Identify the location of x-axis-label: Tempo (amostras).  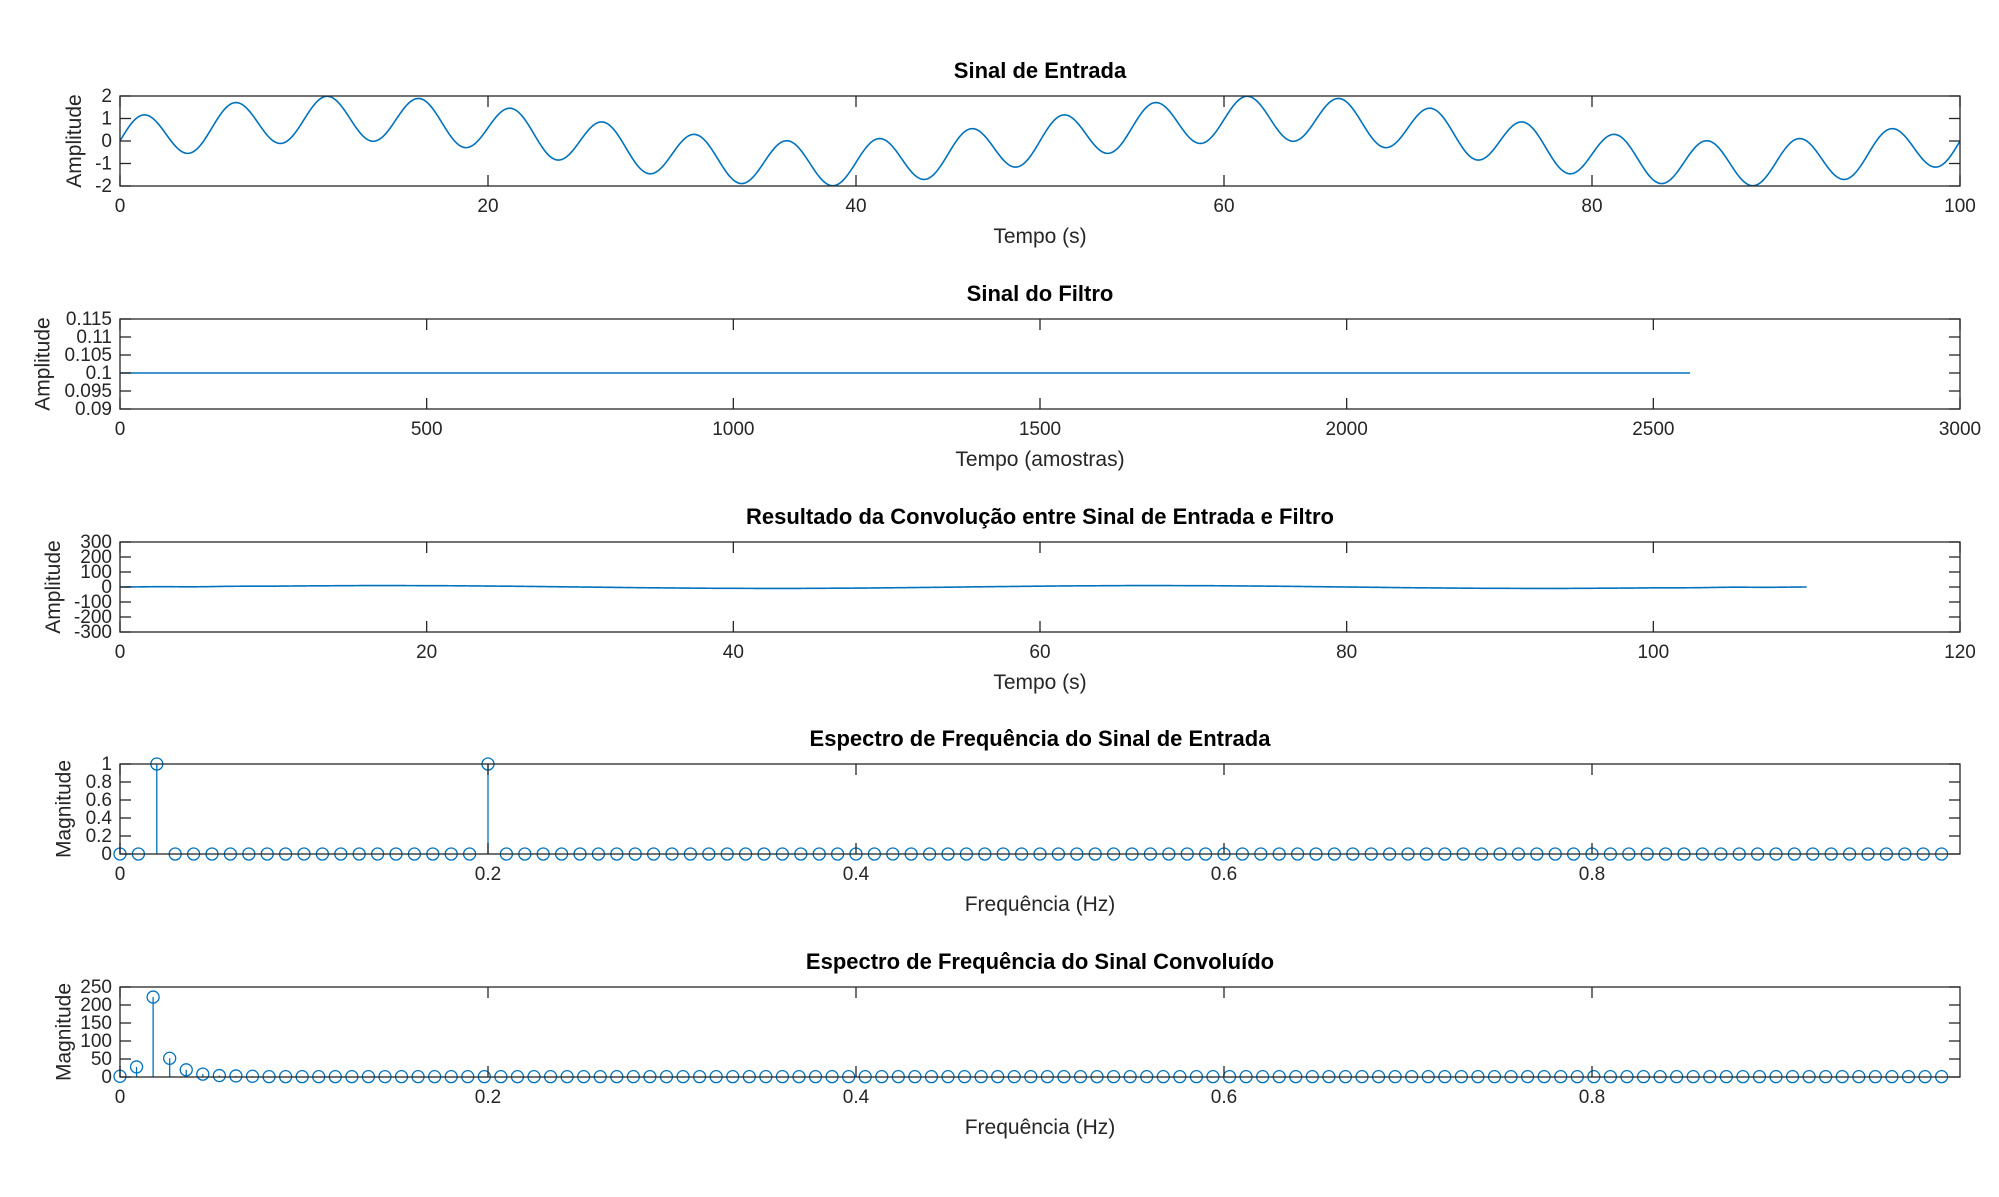
(1039, 459).